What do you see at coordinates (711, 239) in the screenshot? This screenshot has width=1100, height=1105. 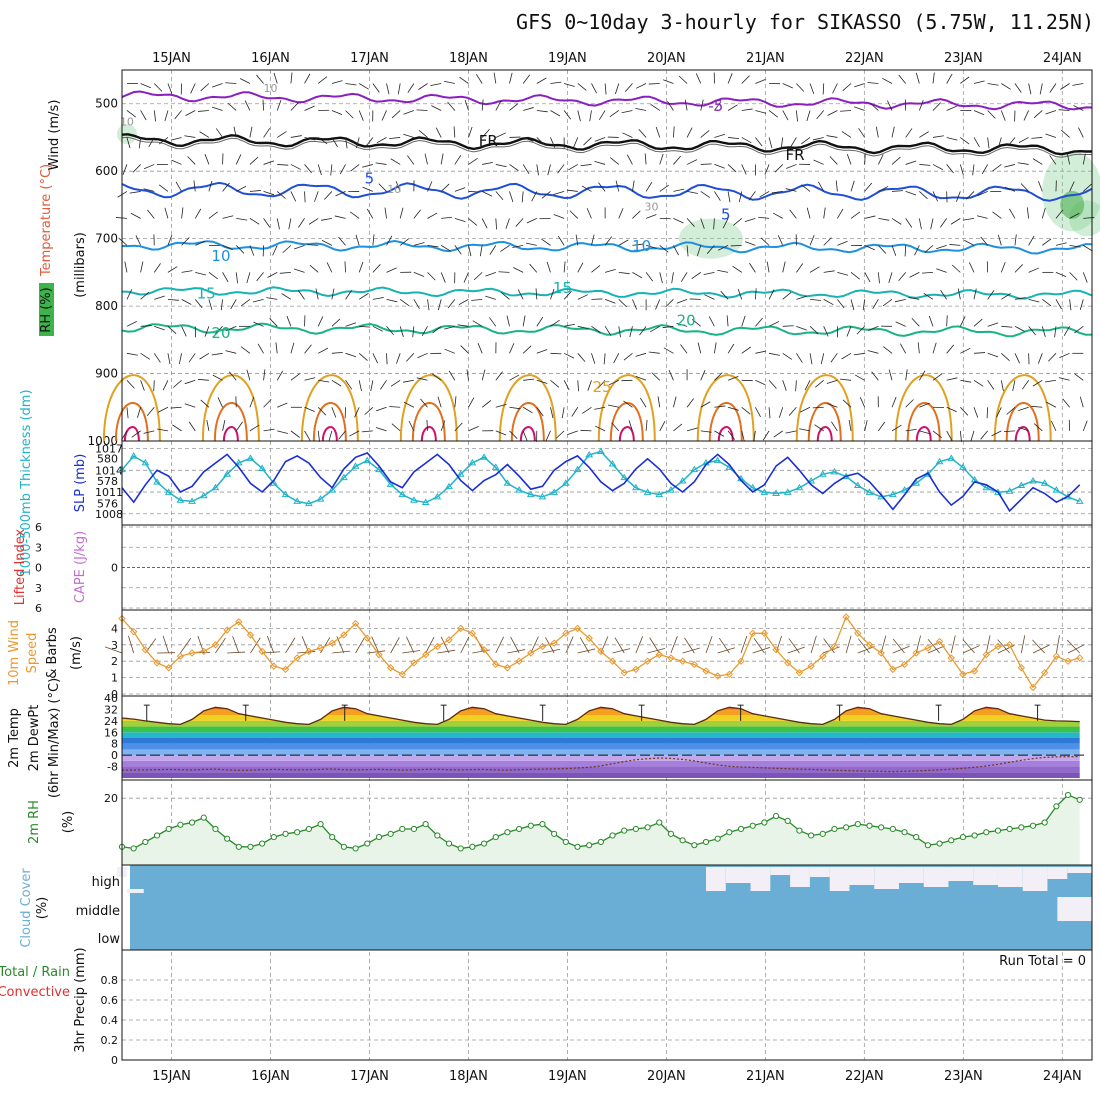 I see `rh-shade` at bounding box center [711, 239].